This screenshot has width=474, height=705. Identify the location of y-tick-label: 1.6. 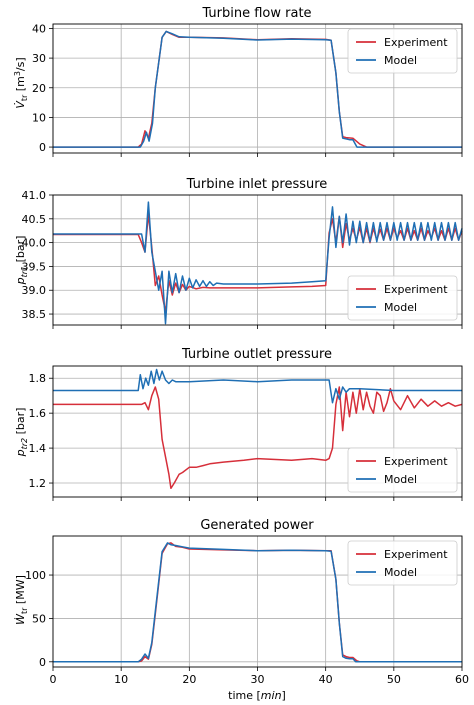
(38, 413).